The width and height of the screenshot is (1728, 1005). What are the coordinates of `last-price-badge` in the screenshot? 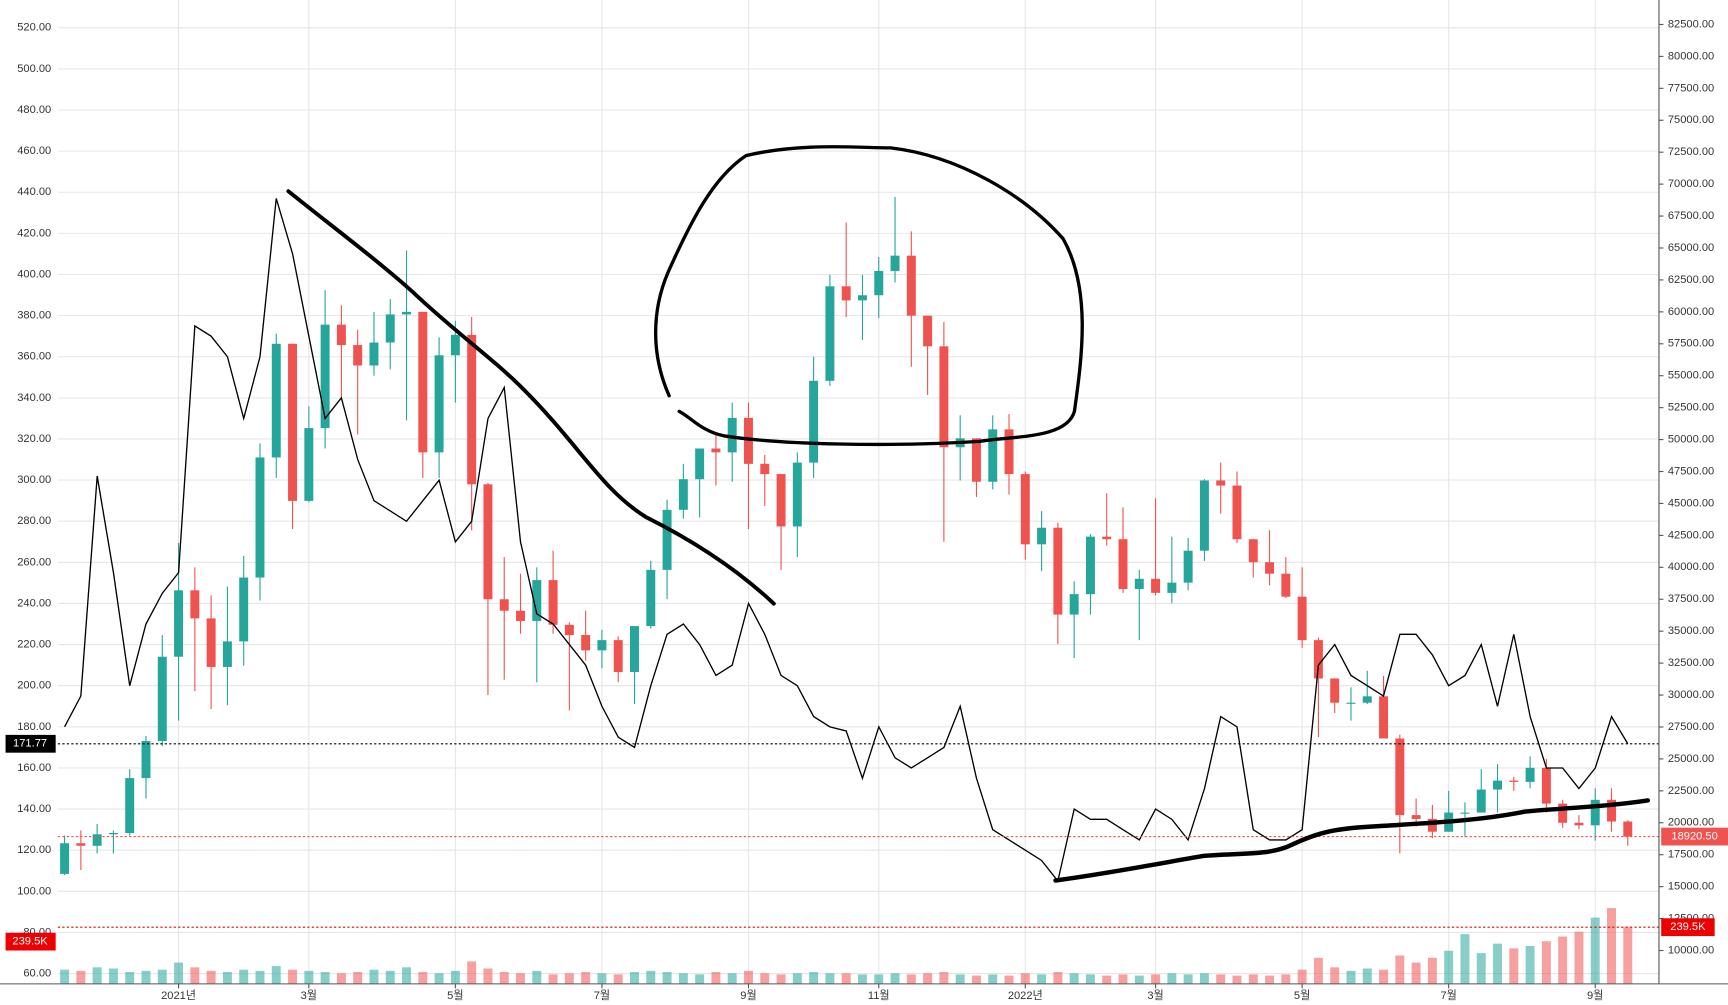 It's located at (1694, 836).